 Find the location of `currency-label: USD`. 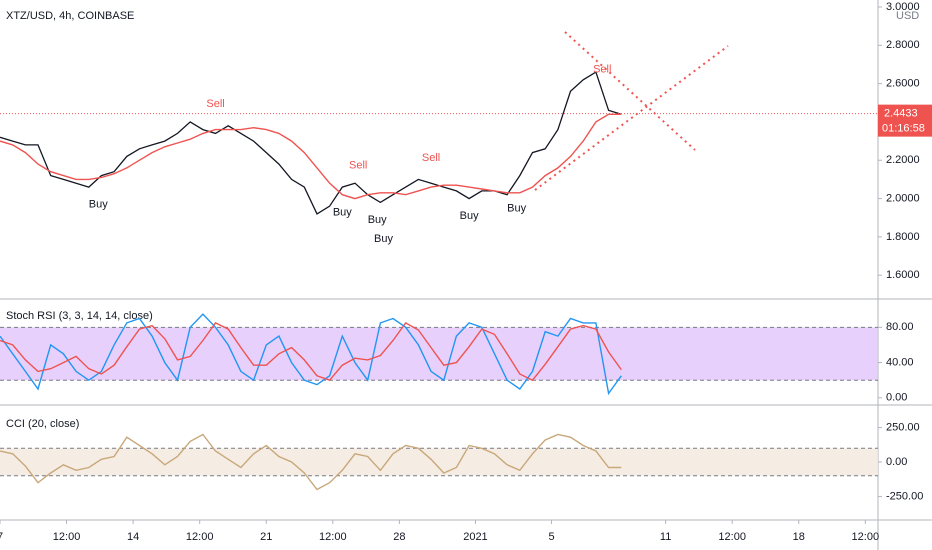

currency-label: USD is located at coordinates (907, 16).